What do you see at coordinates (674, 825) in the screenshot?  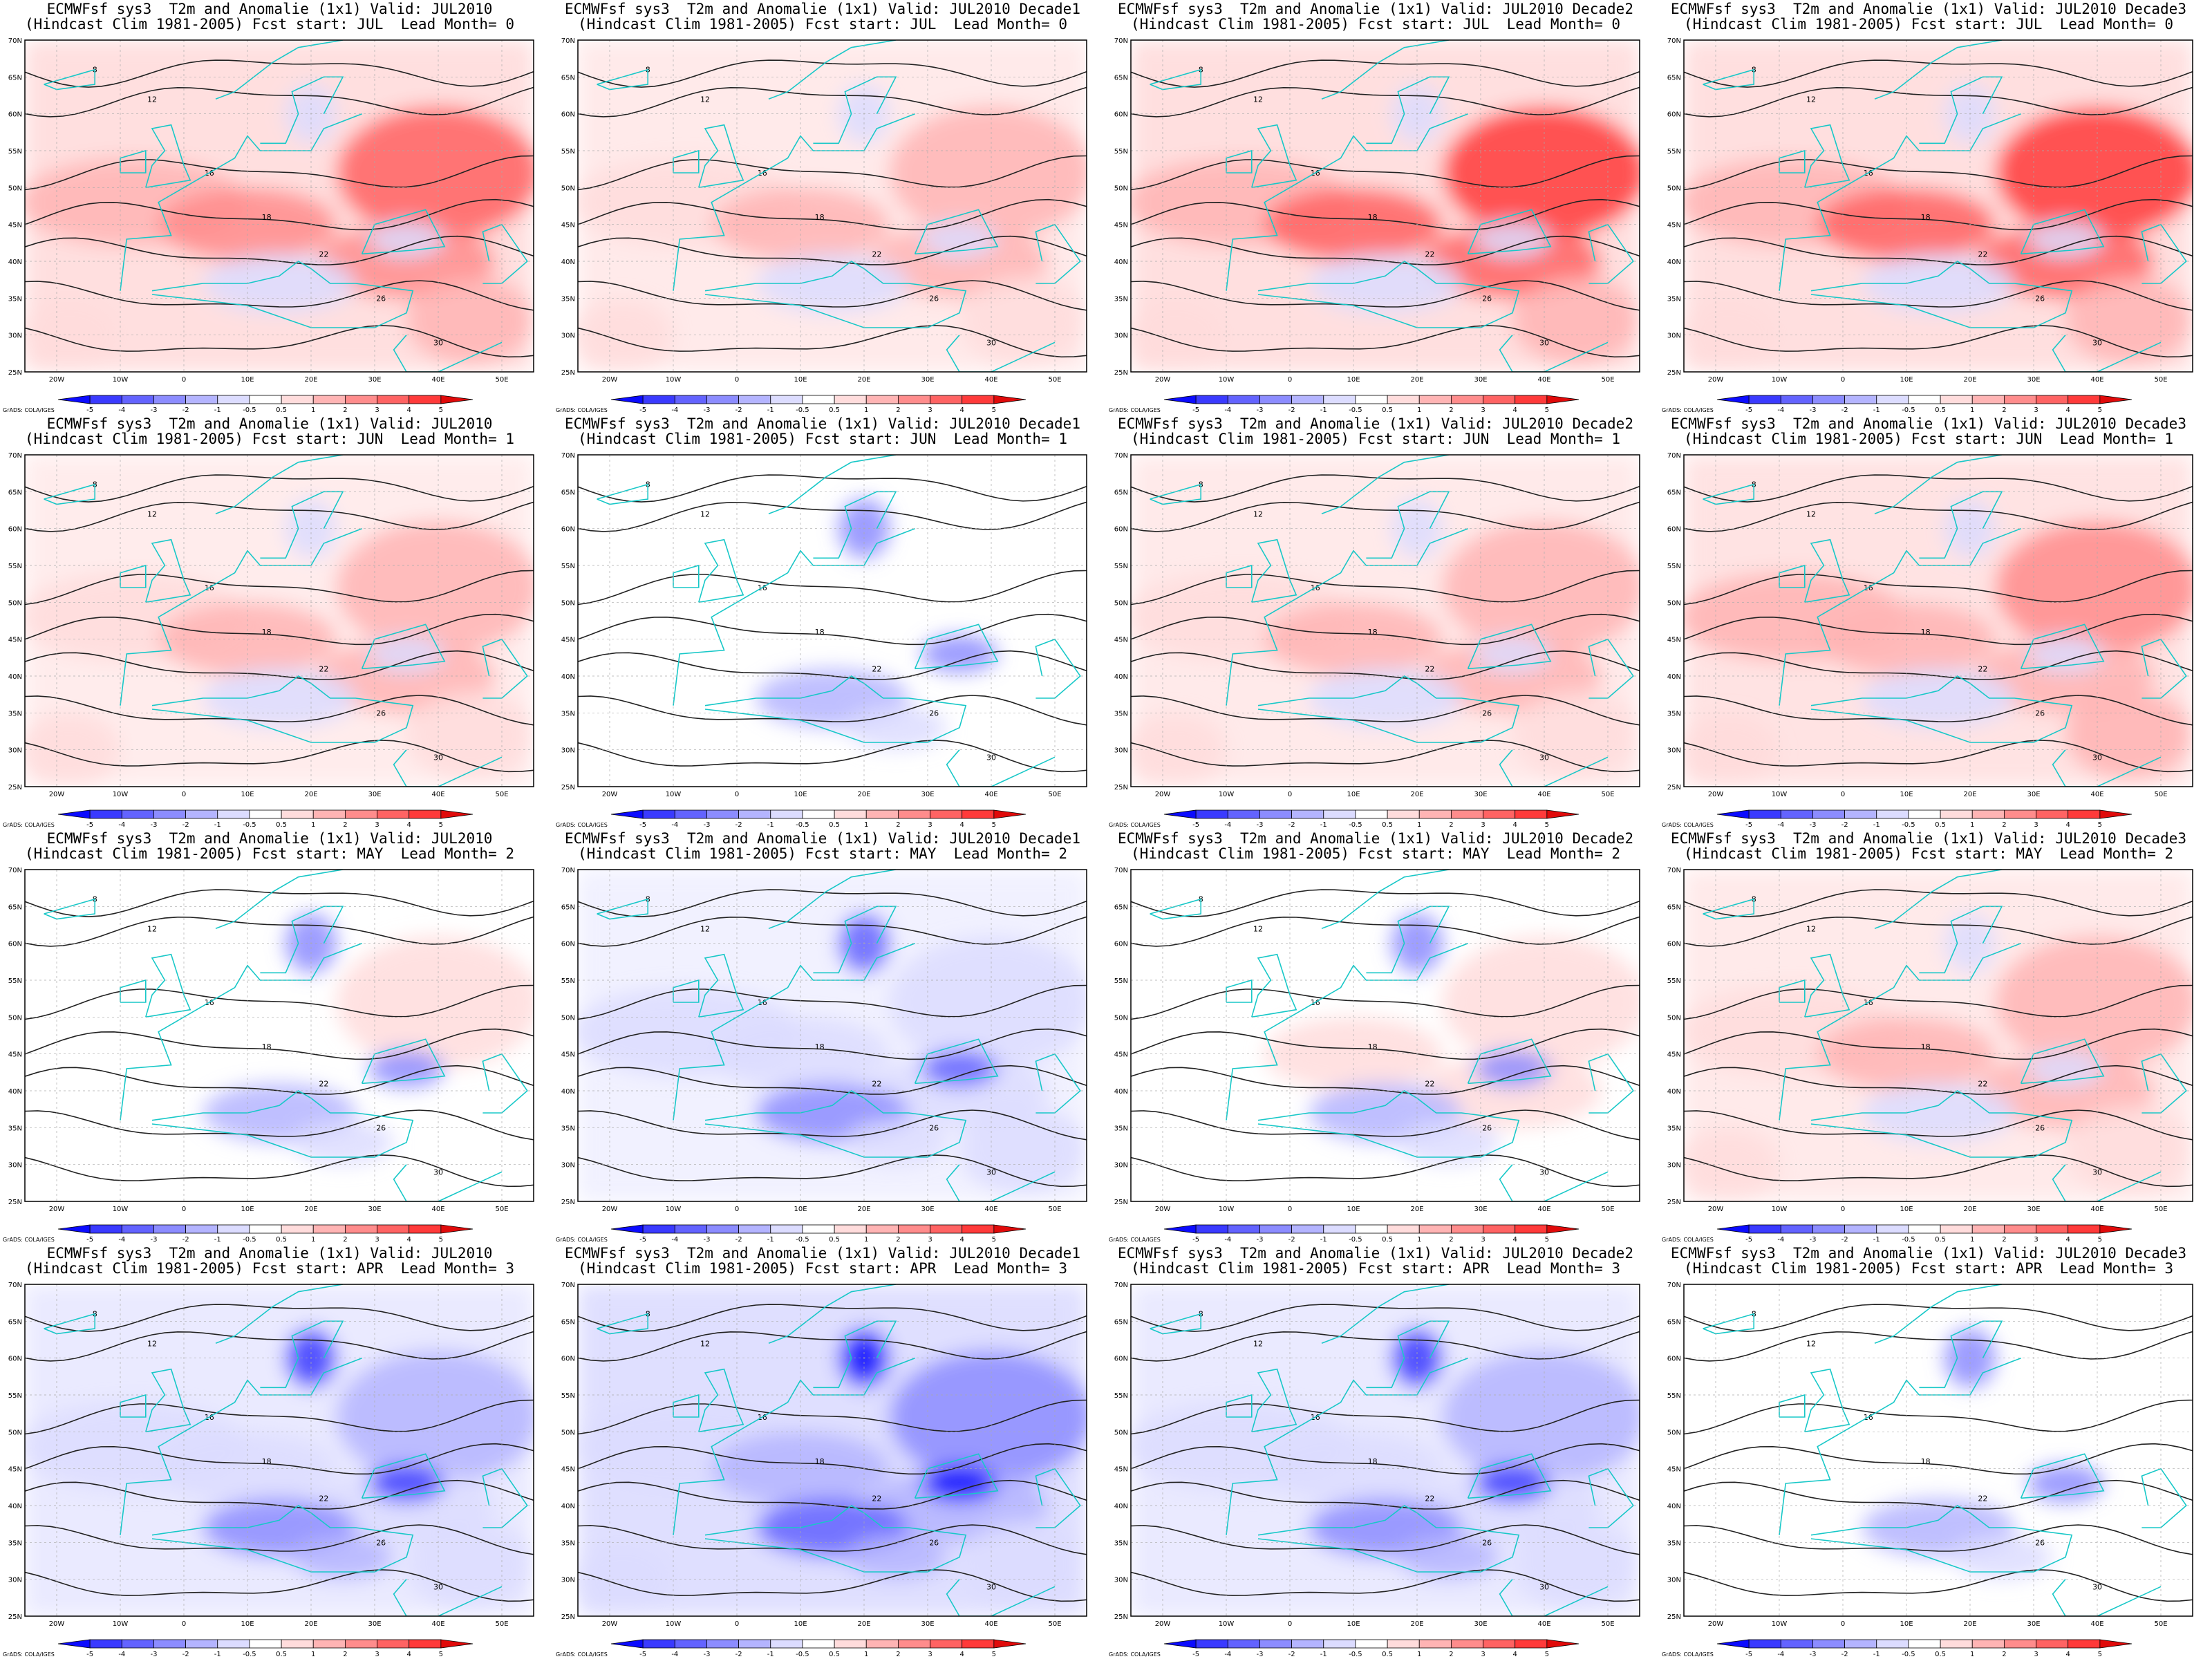 I see `colorbar-label: -4` at bounding box center [674, 825].